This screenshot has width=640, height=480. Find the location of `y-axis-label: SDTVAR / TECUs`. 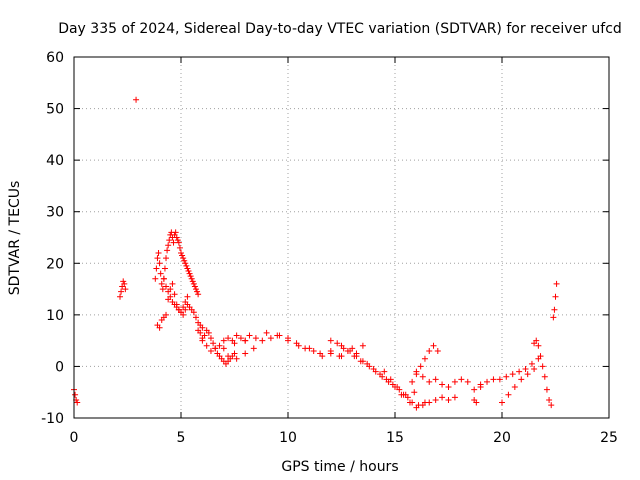

y-axis-label: SDTVAR / TECUs is located at coordinates (15, 238).